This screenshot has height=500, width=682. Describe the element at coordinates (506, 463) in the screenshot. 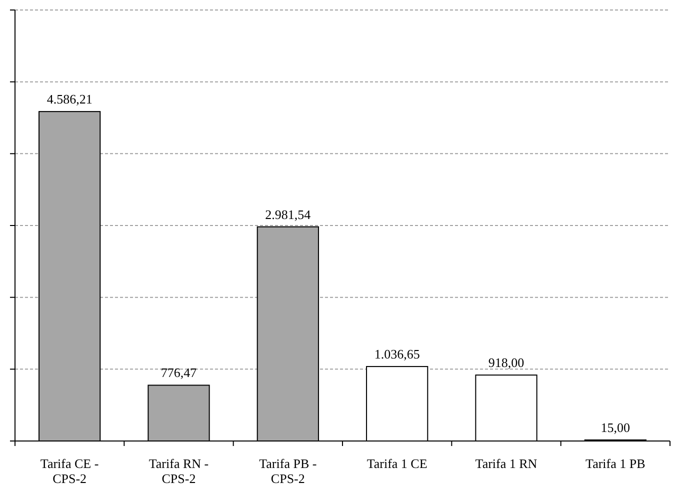

I see `x-tick-label: Tarifa 1 RN` at that location.